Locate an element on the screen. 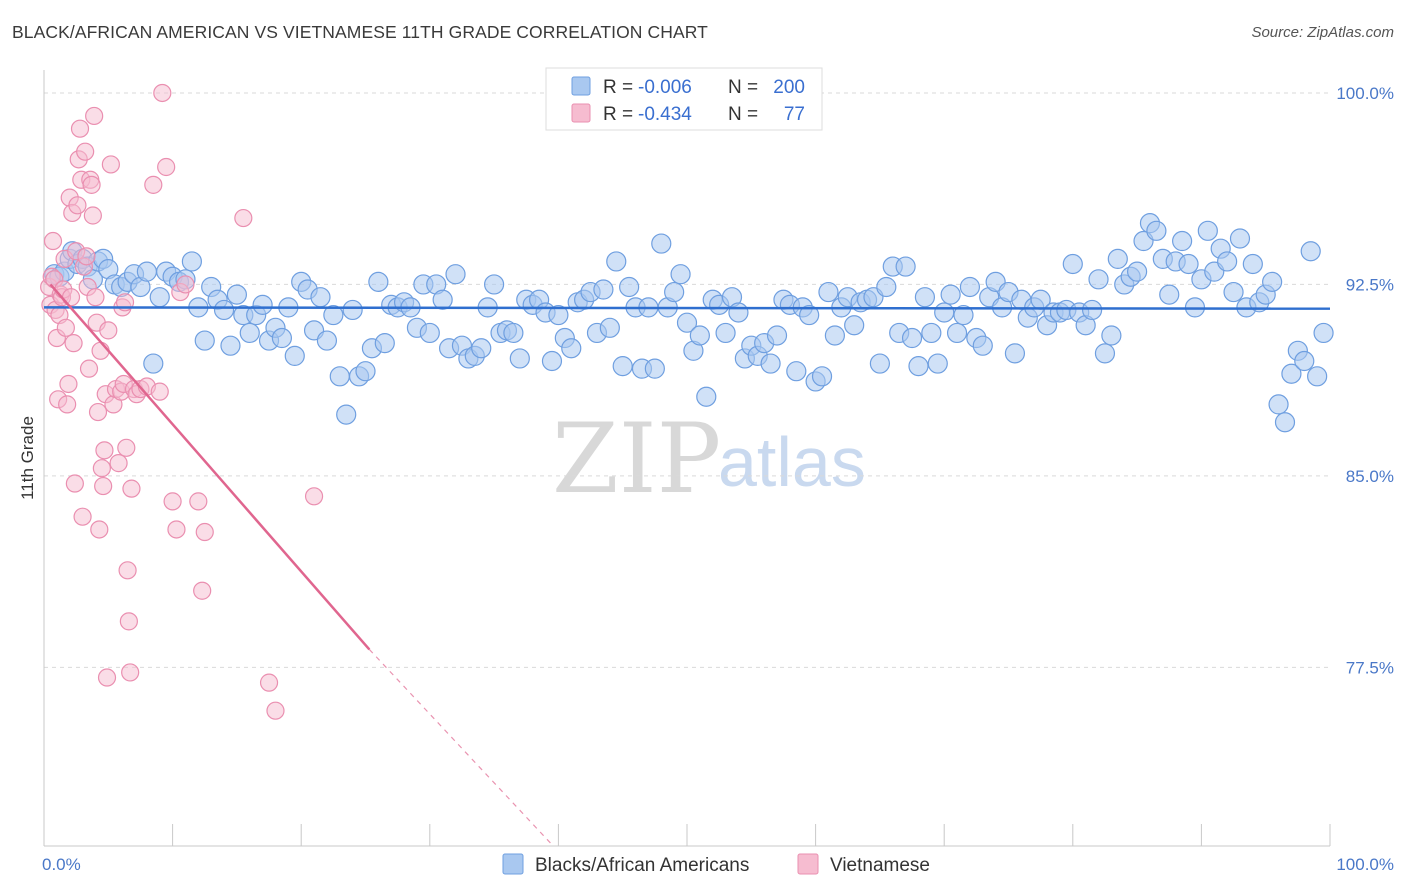 The width and height of the screenshot is (1406, 892). watermark: ZIP atlas is located at coordinates (709, 459).